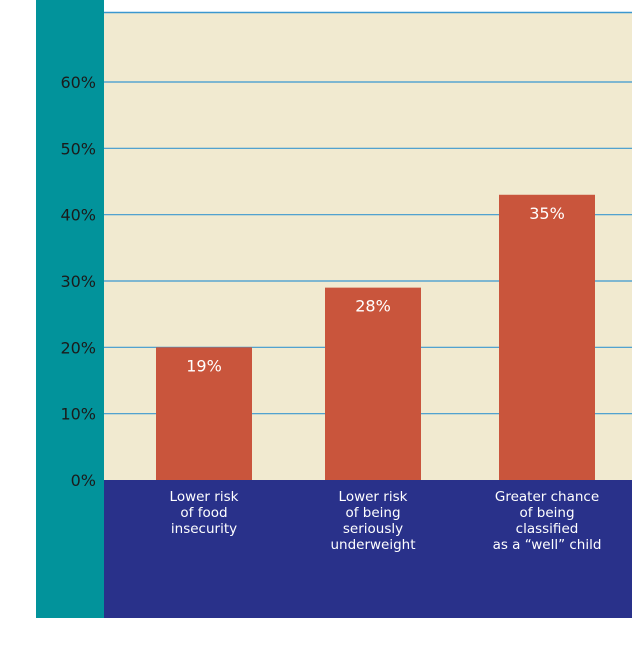 The image size is (632, 646). What do you see at coordinates (83, 480) in the screenshot?
I see `y-tick-label: 0%` at bounding box center [83, 480].